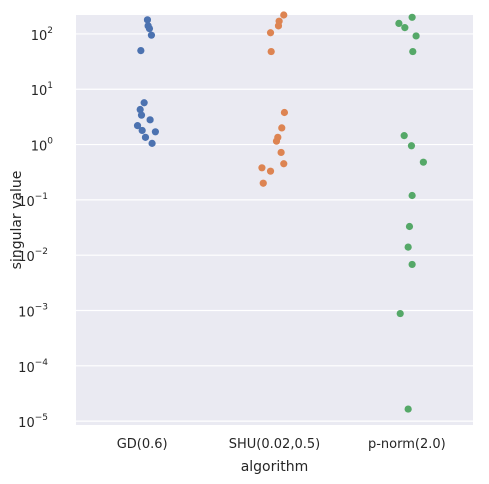 The image size is (489, 484). What do you see at coordinates (142, 444) in the screenshot?
I see `x-tick-label: GD(0.6)` at bounding box center [142, 444].